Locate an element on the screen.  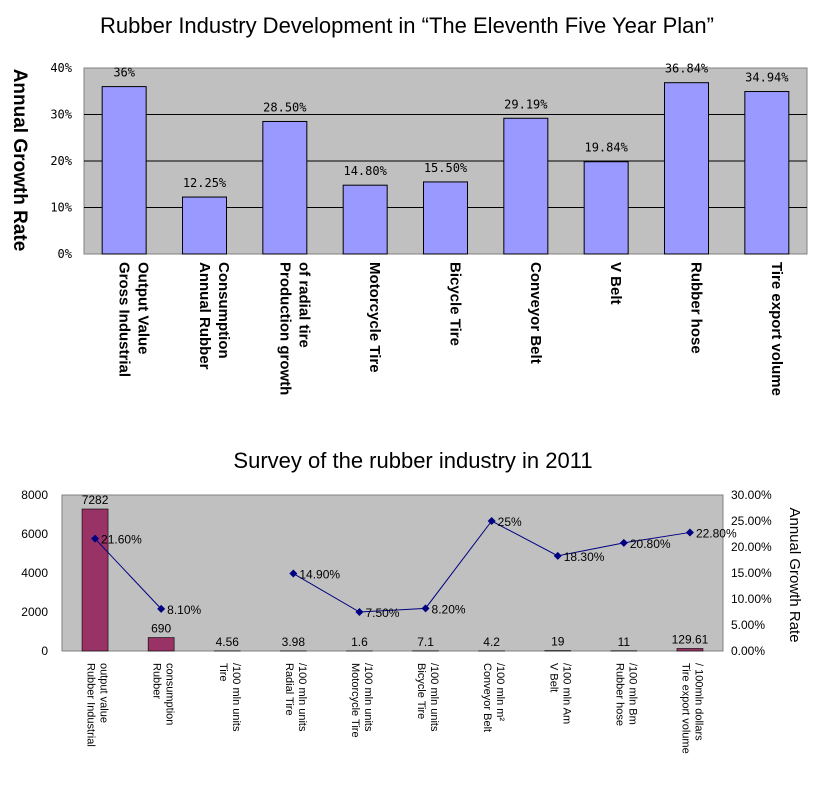
chart1-data-label: 36.84% is located at coordinates (687, 69).